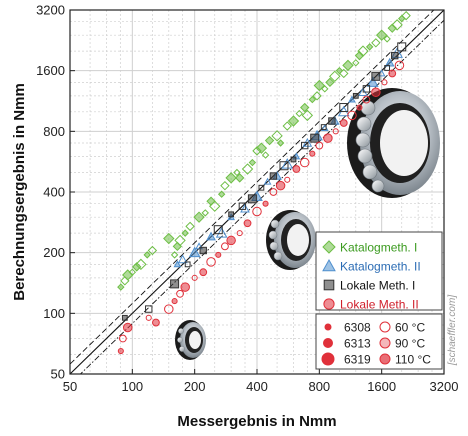 This screenshot has height=436, width=468. What do you see at coordinates (54, 313) in the screenshot?
I see `y-tick-label: 100` at bounding box center [54, 313].